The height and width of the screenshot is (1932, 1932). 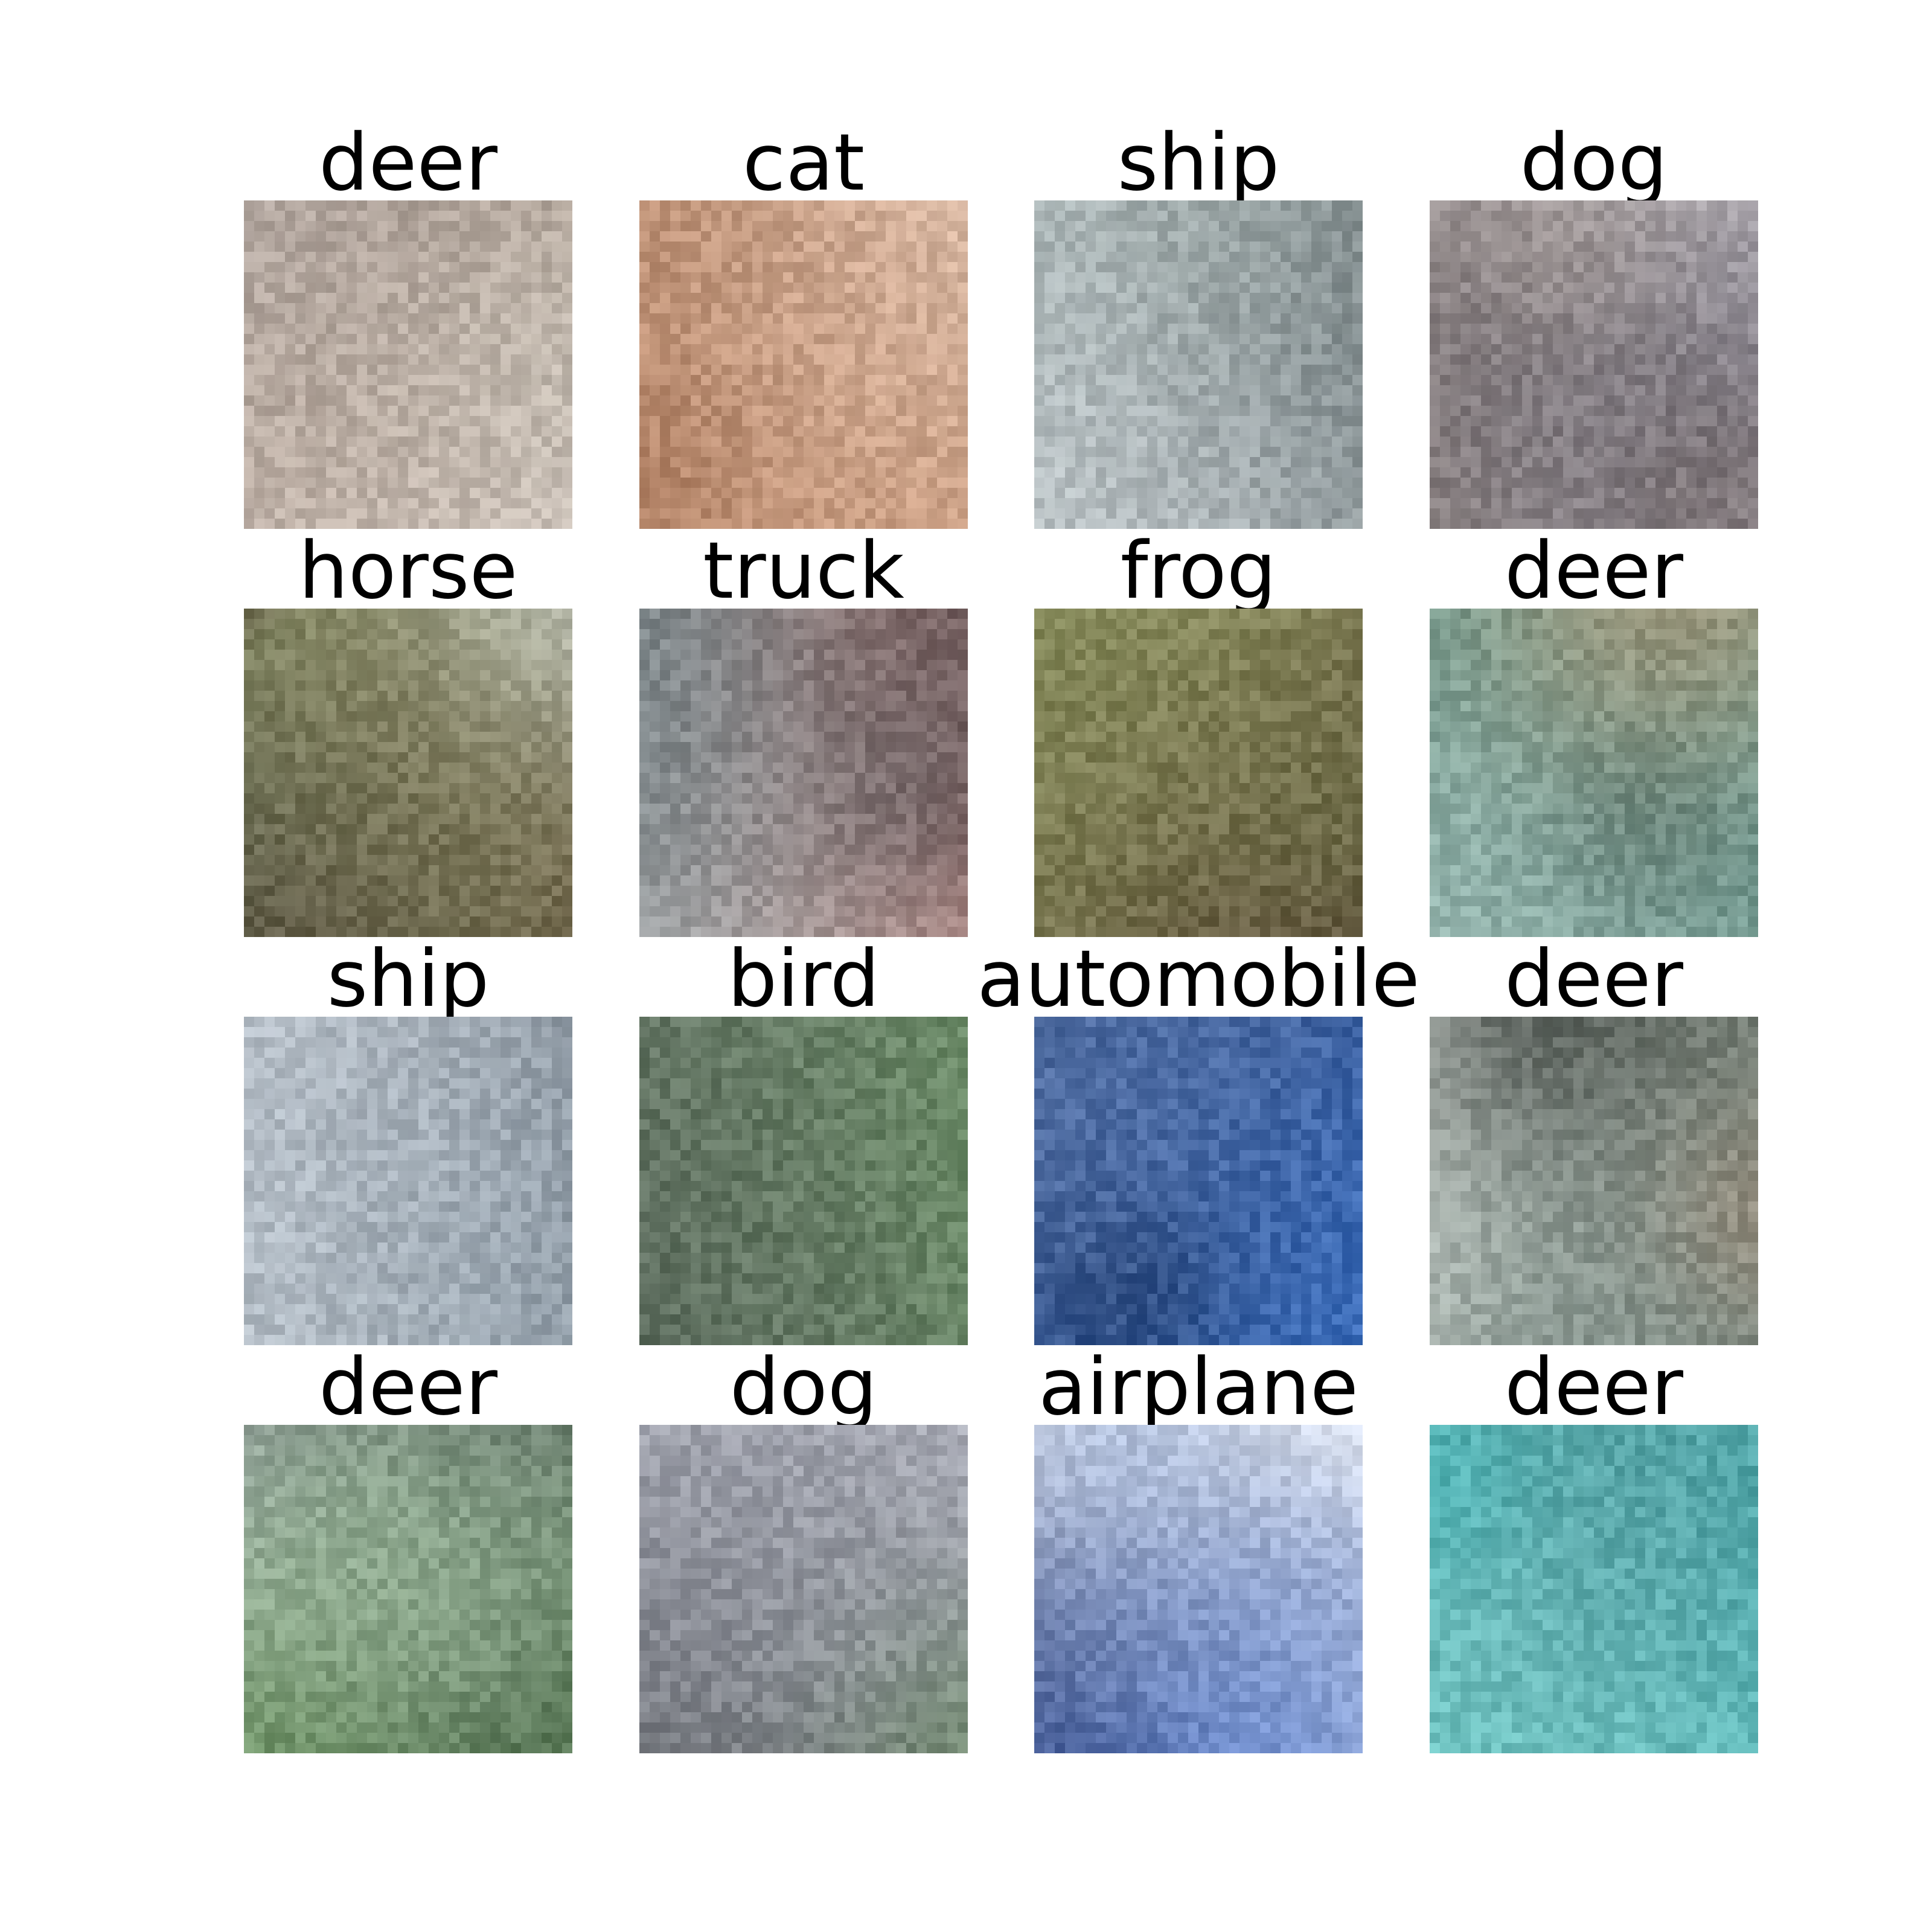 I want to click on grid-cell: automobile, so click(x=1198, y=1142).